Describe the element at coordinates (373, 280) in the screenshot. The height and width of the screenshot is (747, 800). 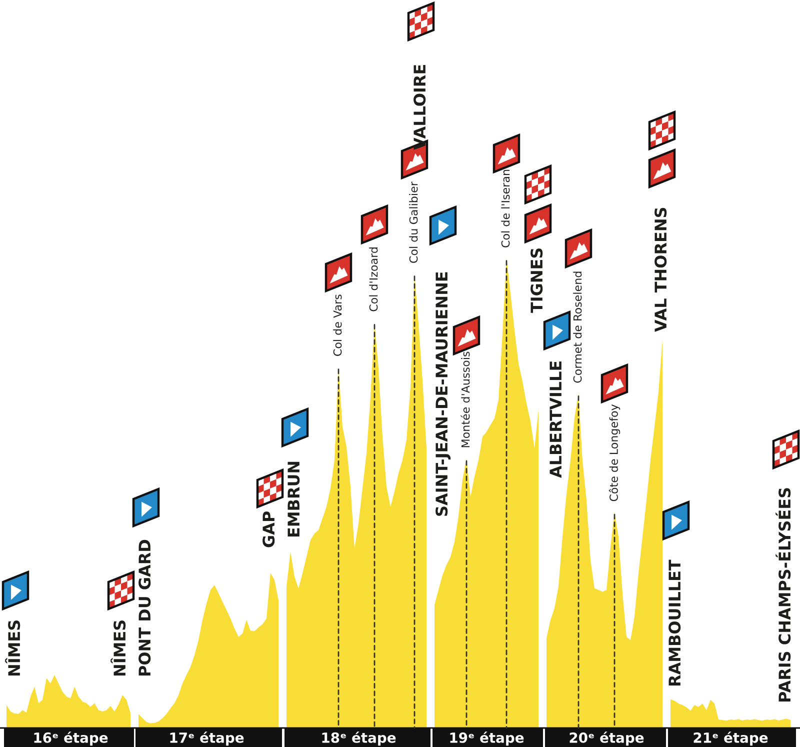
I see `annotation: Col d'Izoard` at that location.